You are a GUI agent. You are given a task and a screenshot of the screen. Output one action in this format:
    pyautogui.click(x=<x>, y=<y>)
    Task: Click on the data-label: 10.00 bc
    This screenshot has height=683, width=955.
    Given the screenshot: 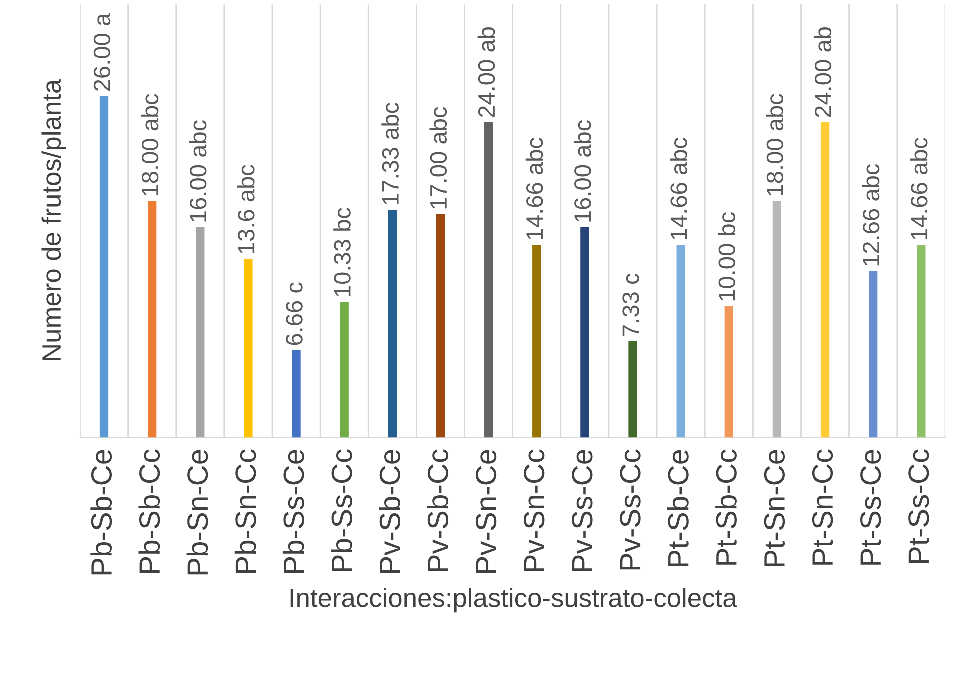 What is the action you would take?
    pyautogui.click(x=727, y=256)
    